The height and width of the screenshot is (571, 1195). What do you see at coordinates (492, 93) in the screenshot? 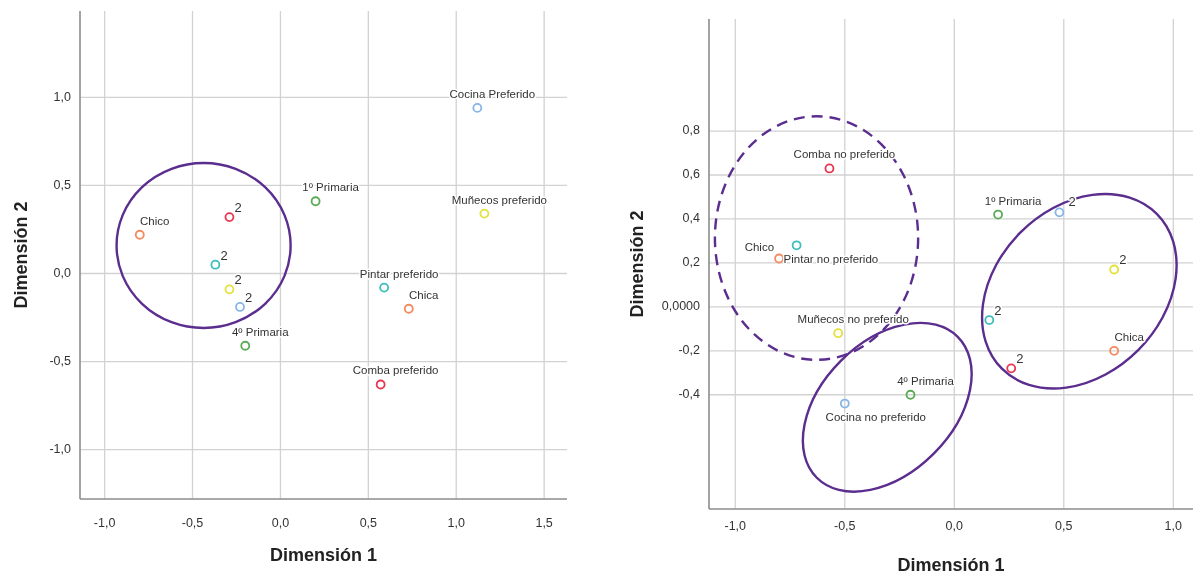
I see `annotation: Cocina Preferido` at bounding box center [492, 93].